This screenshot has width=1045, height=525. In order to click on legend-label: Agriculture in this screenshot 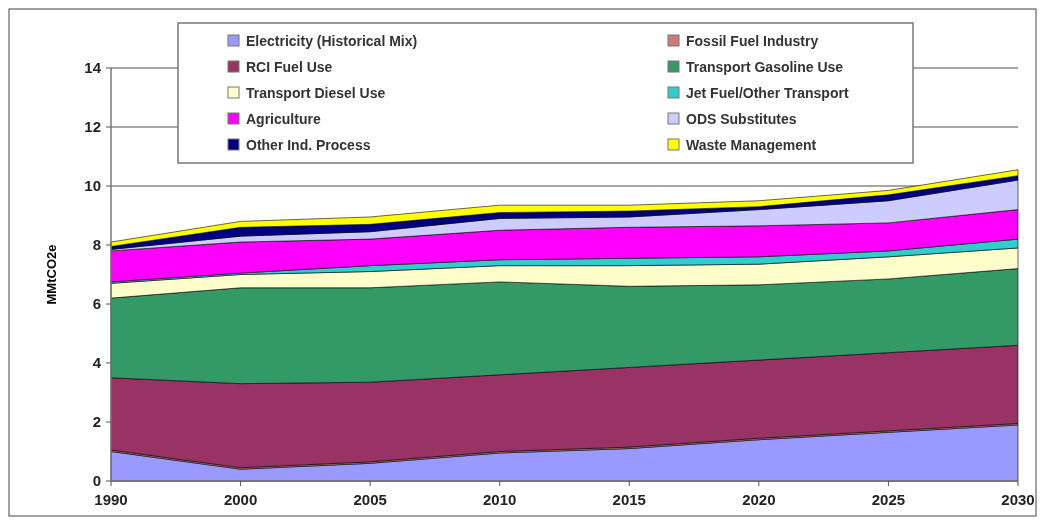, I will do `click(283, 118)`.